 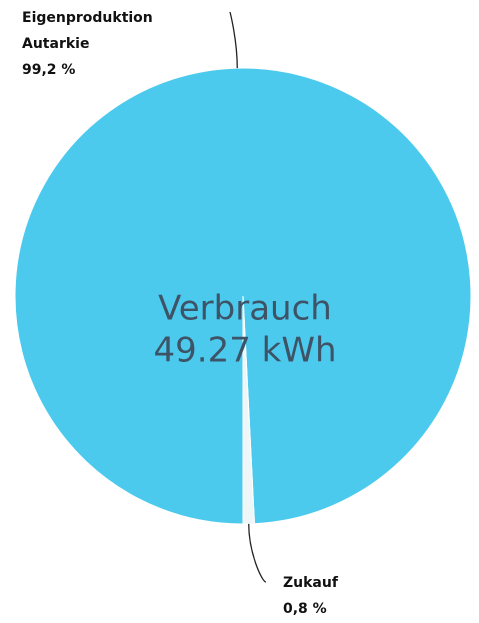 I want to click on slice-value-label: 99,2 %, so click(x=48, y=70).